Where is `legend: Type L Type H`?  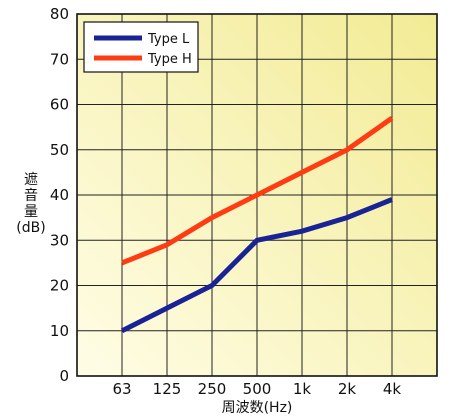 legend: Type L Type H is located at coordinates (141, 47).